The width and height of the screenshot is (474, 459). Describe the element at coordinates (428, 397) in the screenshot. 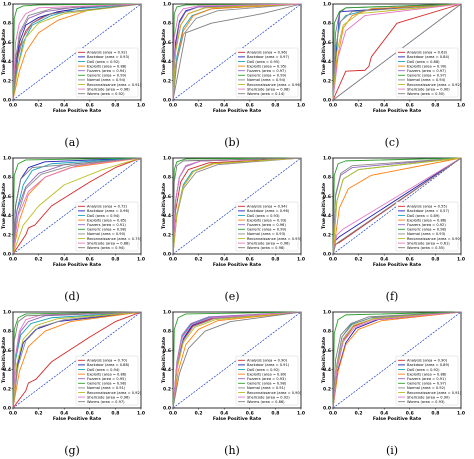

I see `legend-entry: Shellcode (area = 0.90)` at that location.